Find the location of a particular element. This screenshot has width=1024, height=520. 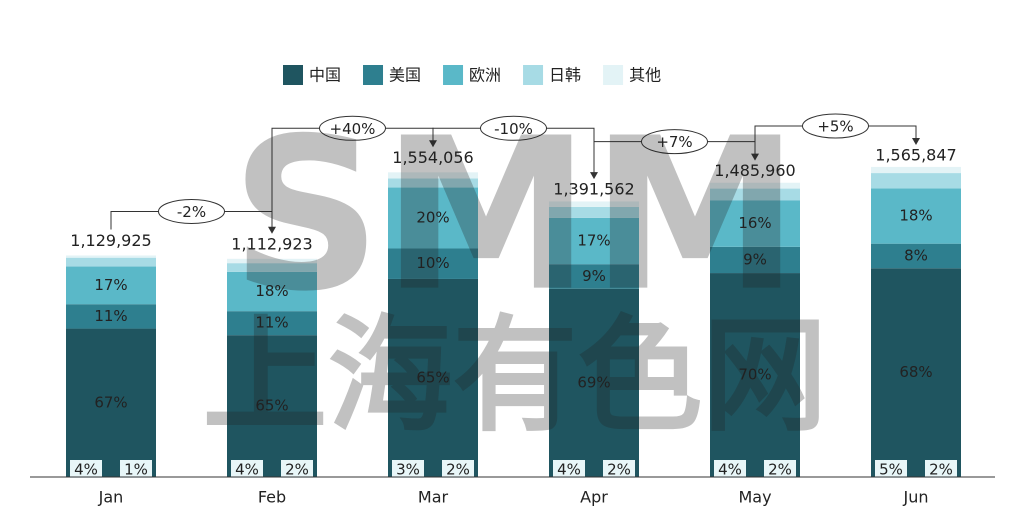

segment-label: 67% is located at coordinates (110, 402).